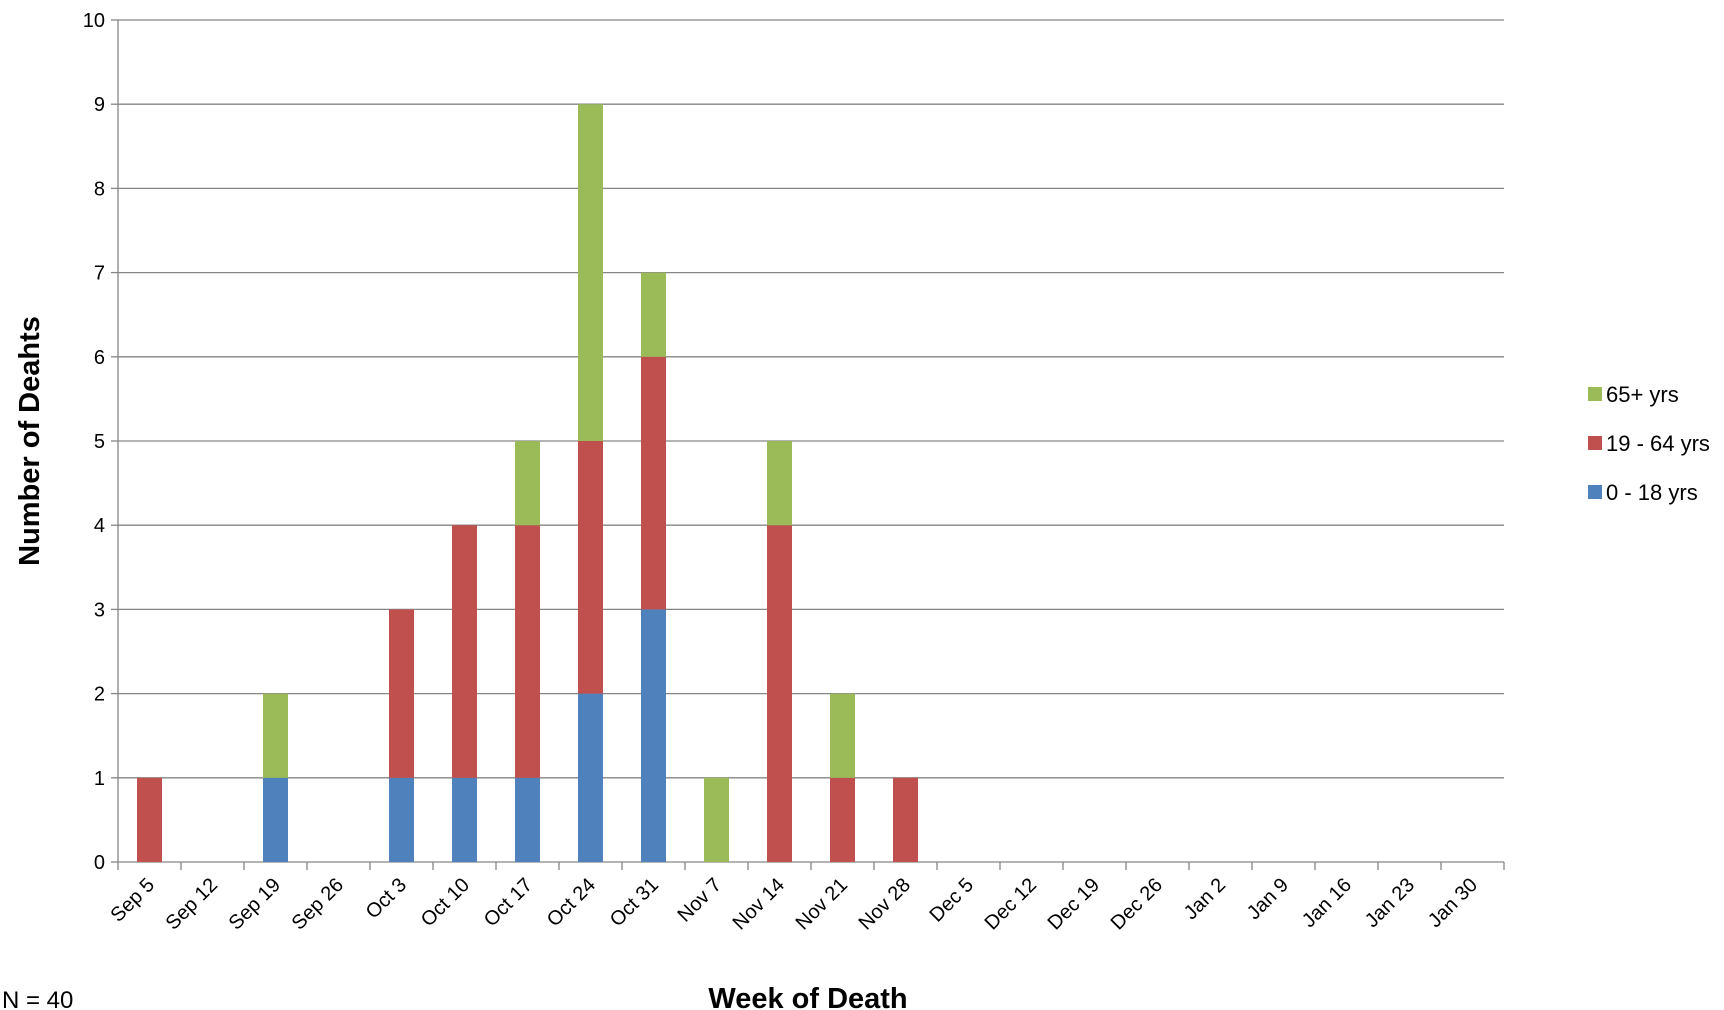 The image size is (1724, 1010). Describe the element at coordinates (1137, 904) in the screenshot. I see `x-tick-label-dec-26: Dec 26` at that location.